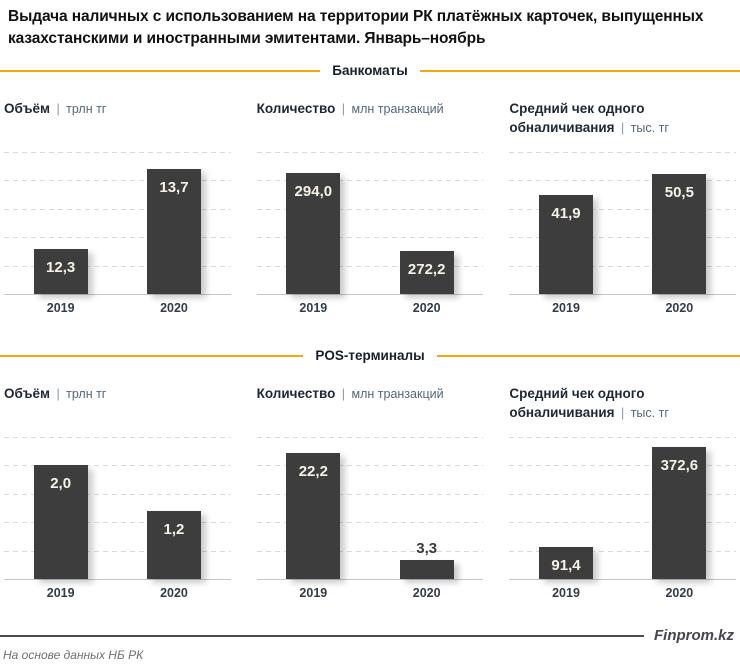 This screenshot has width=740, height=669. Describe the element at coordinates (60, 271) in the screenshot. I see `bar-2019: 12,3` at that location.